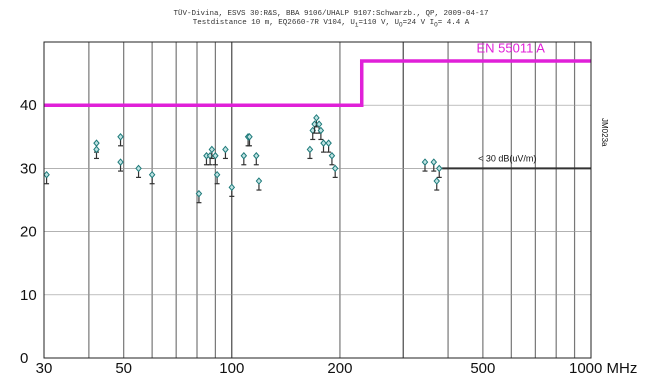 The image size is (662, 377). Describe the element at coordinates (453, 23) in the screenshot. I see `header-line-2-part-d: = 4.4 A` at that location.